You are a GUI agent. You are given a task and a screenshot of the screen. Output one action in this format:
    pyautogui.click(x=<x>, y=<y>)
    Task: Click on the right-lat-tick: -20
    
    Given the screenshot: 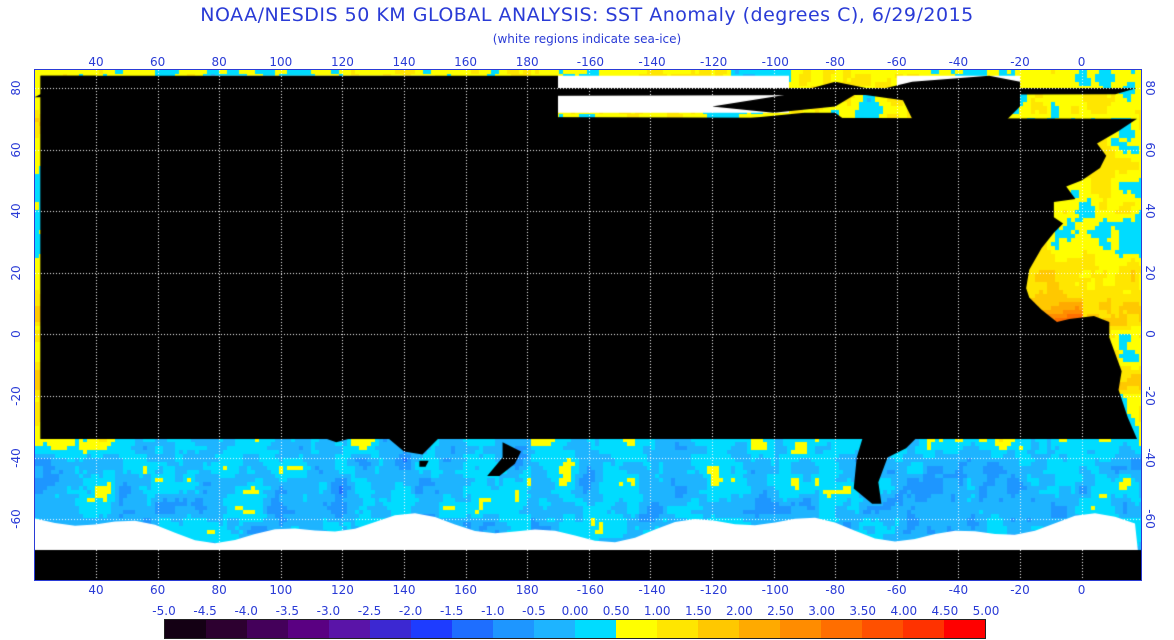 What is the action you would take?
    pyautogui.click(x=1150, y=396)
    